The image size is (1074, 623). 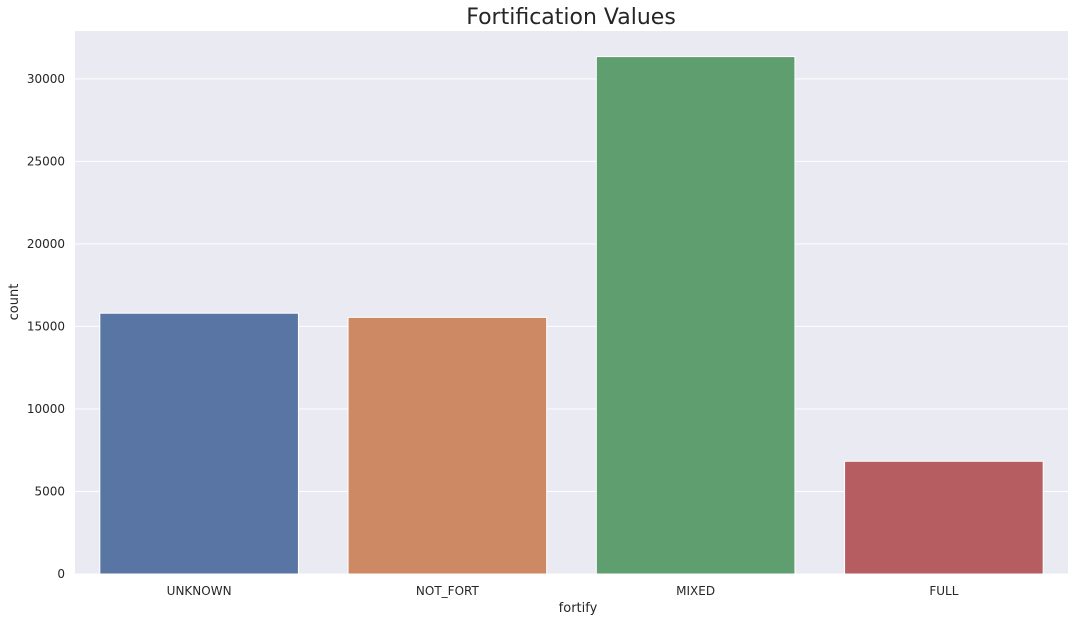 I want to click on bar-not-fort, so click(x=447, y=445).